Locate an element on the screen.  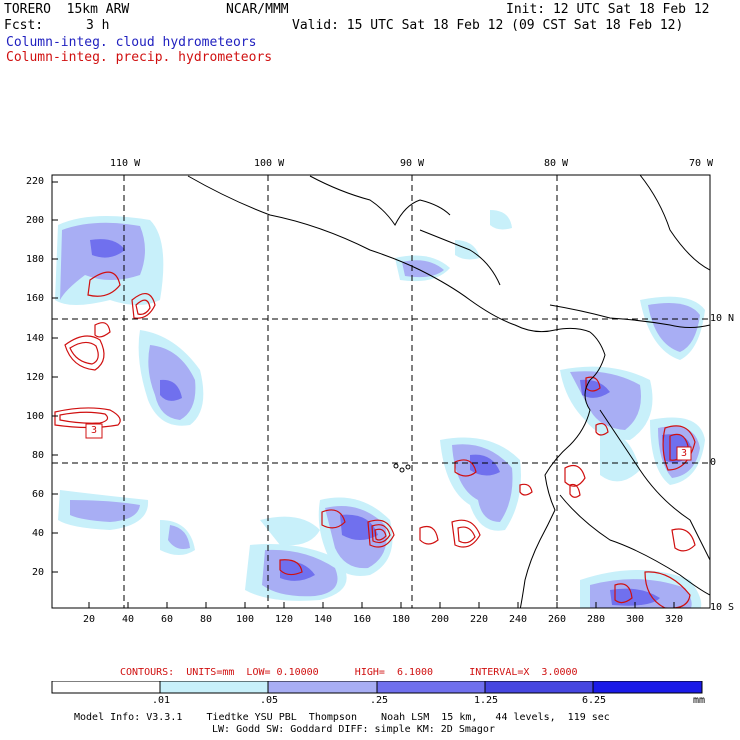
x-tick: 200 is located at coordinates (440, 619).